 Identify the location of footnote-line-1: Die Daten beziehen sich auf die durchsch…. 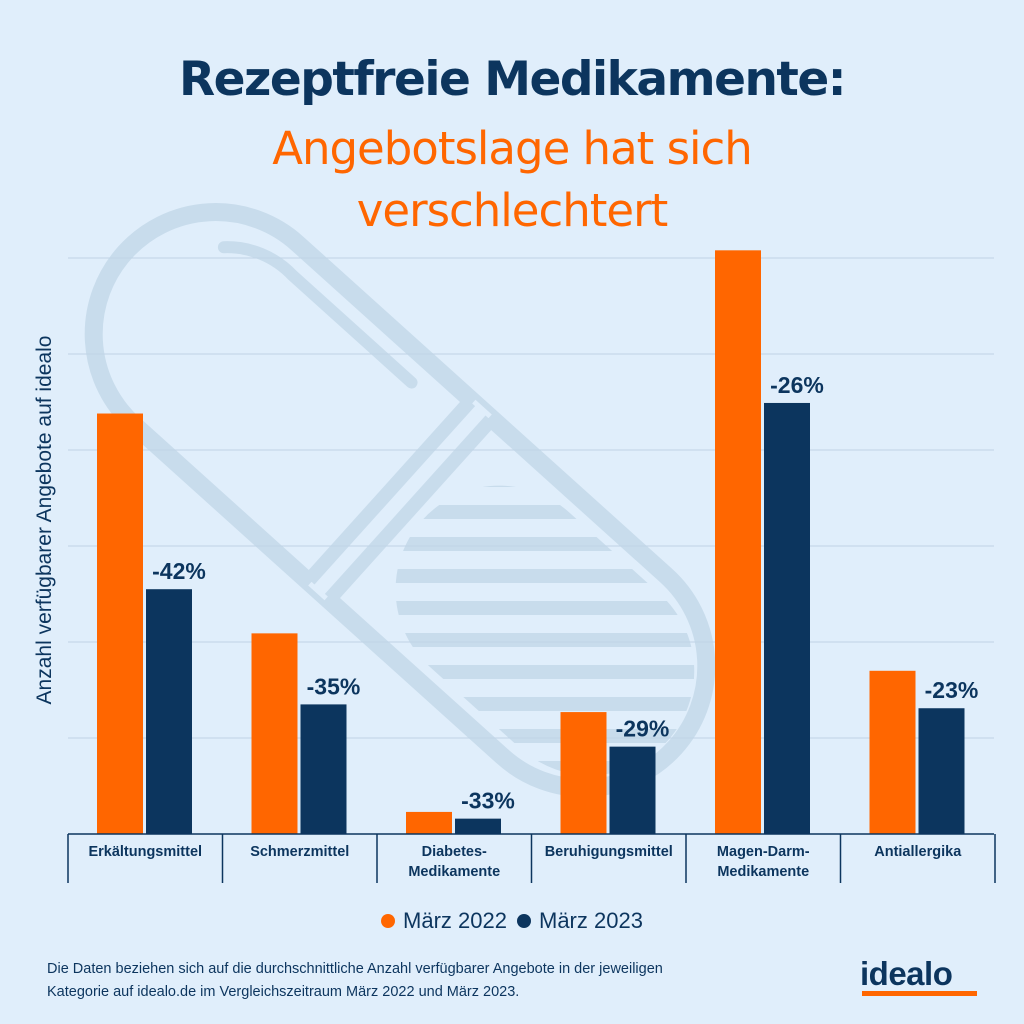
(355, 969).